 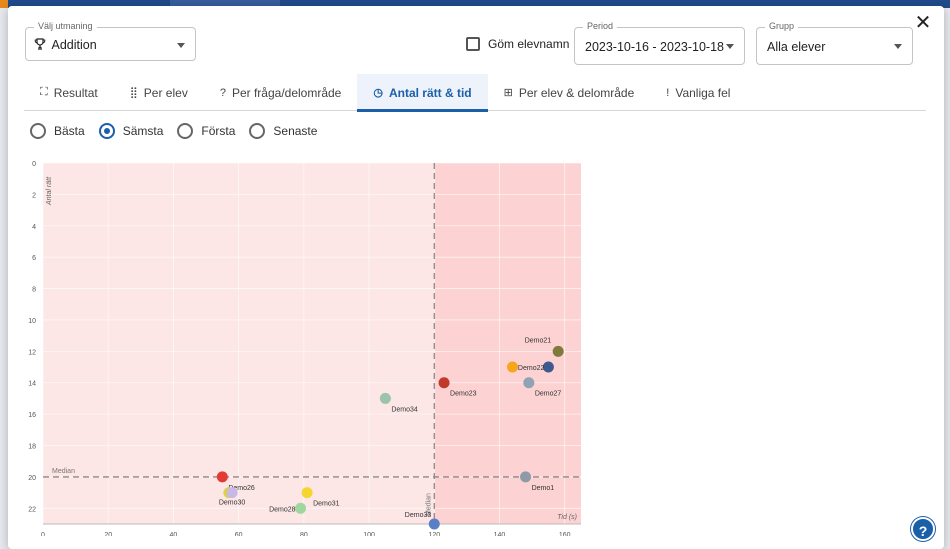 What do you see at coordinates (654, 47) in the screenshot?
I see `period-select-value: 2023-10-16 - 2023-10-18` at bounding box center [654, 47].